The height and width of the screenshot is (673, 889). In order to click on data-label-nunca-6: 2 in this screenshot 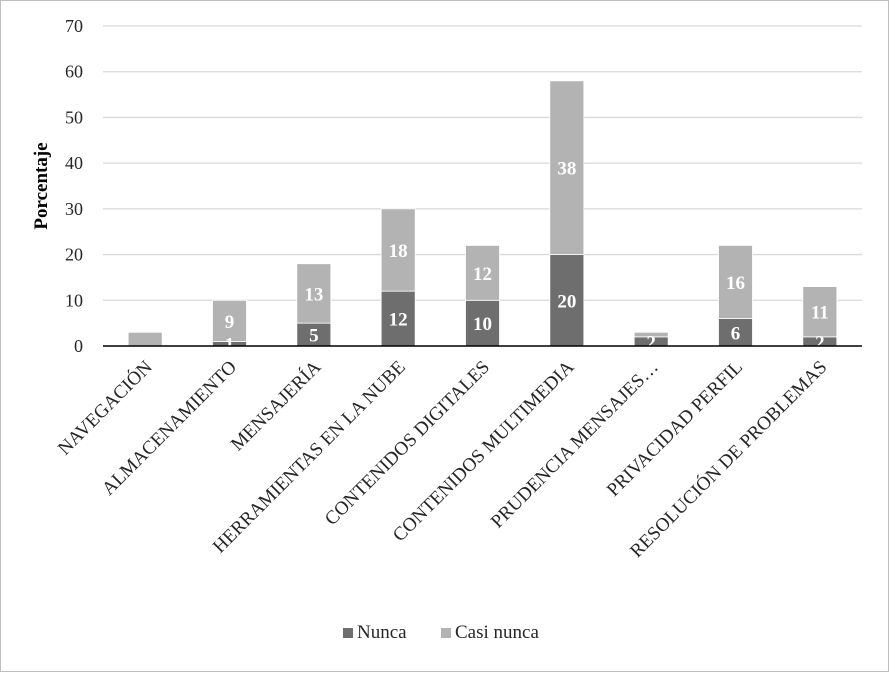, I will do `click(651, 342)`.